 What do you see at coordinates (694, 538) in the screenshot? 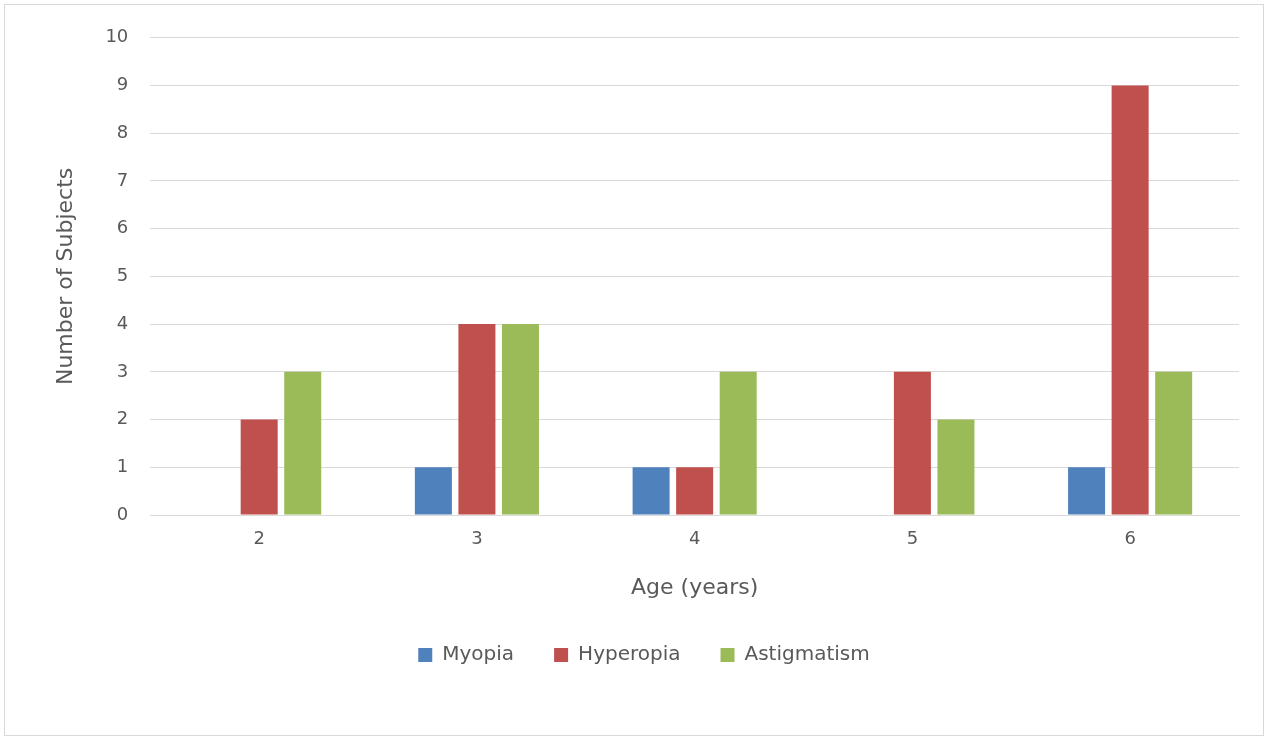
I see `x-tick-label: 4` at bounding box center [694, 538].